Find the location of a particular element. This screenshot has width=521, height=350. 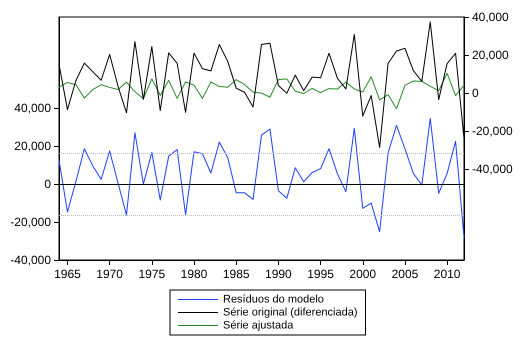

y2-tick-label: 20,000 is located at coordinates (491, 55).